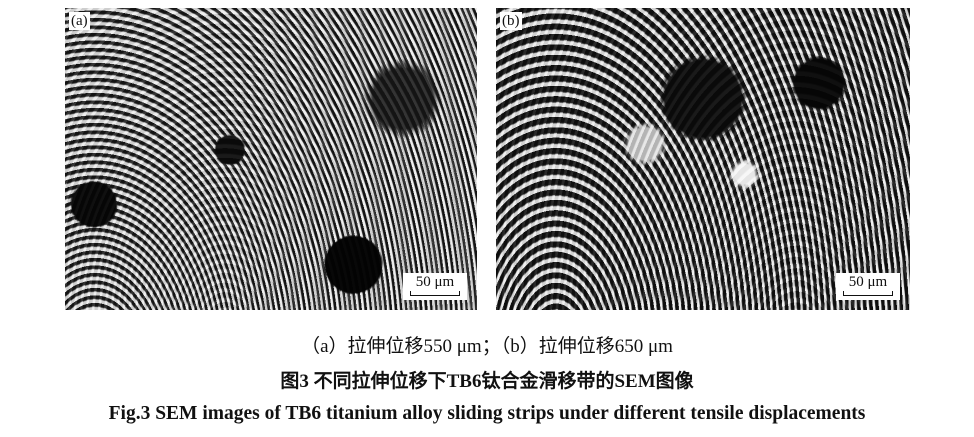  What do you see at coordinates (487, 346) in the screenshot?
I see `subcaption: （a）拉伸位移550 μm；（b）拉伸位移650 μm` at bounding box center [487, 346].